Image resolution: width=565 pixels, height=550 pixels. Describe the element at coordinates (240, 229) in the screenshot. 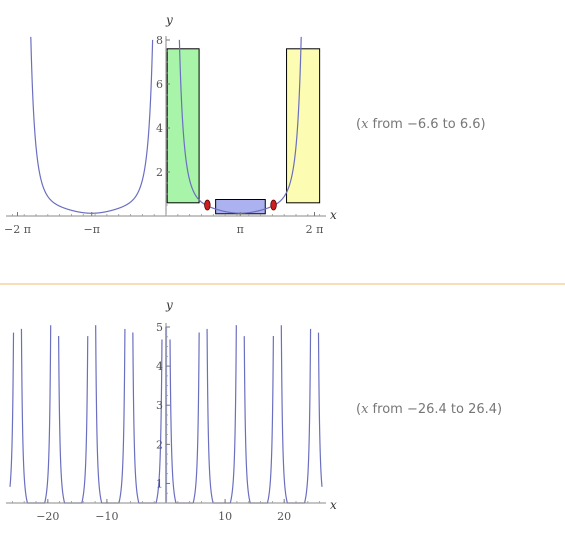

I see `x-tick-label: π` at that location.